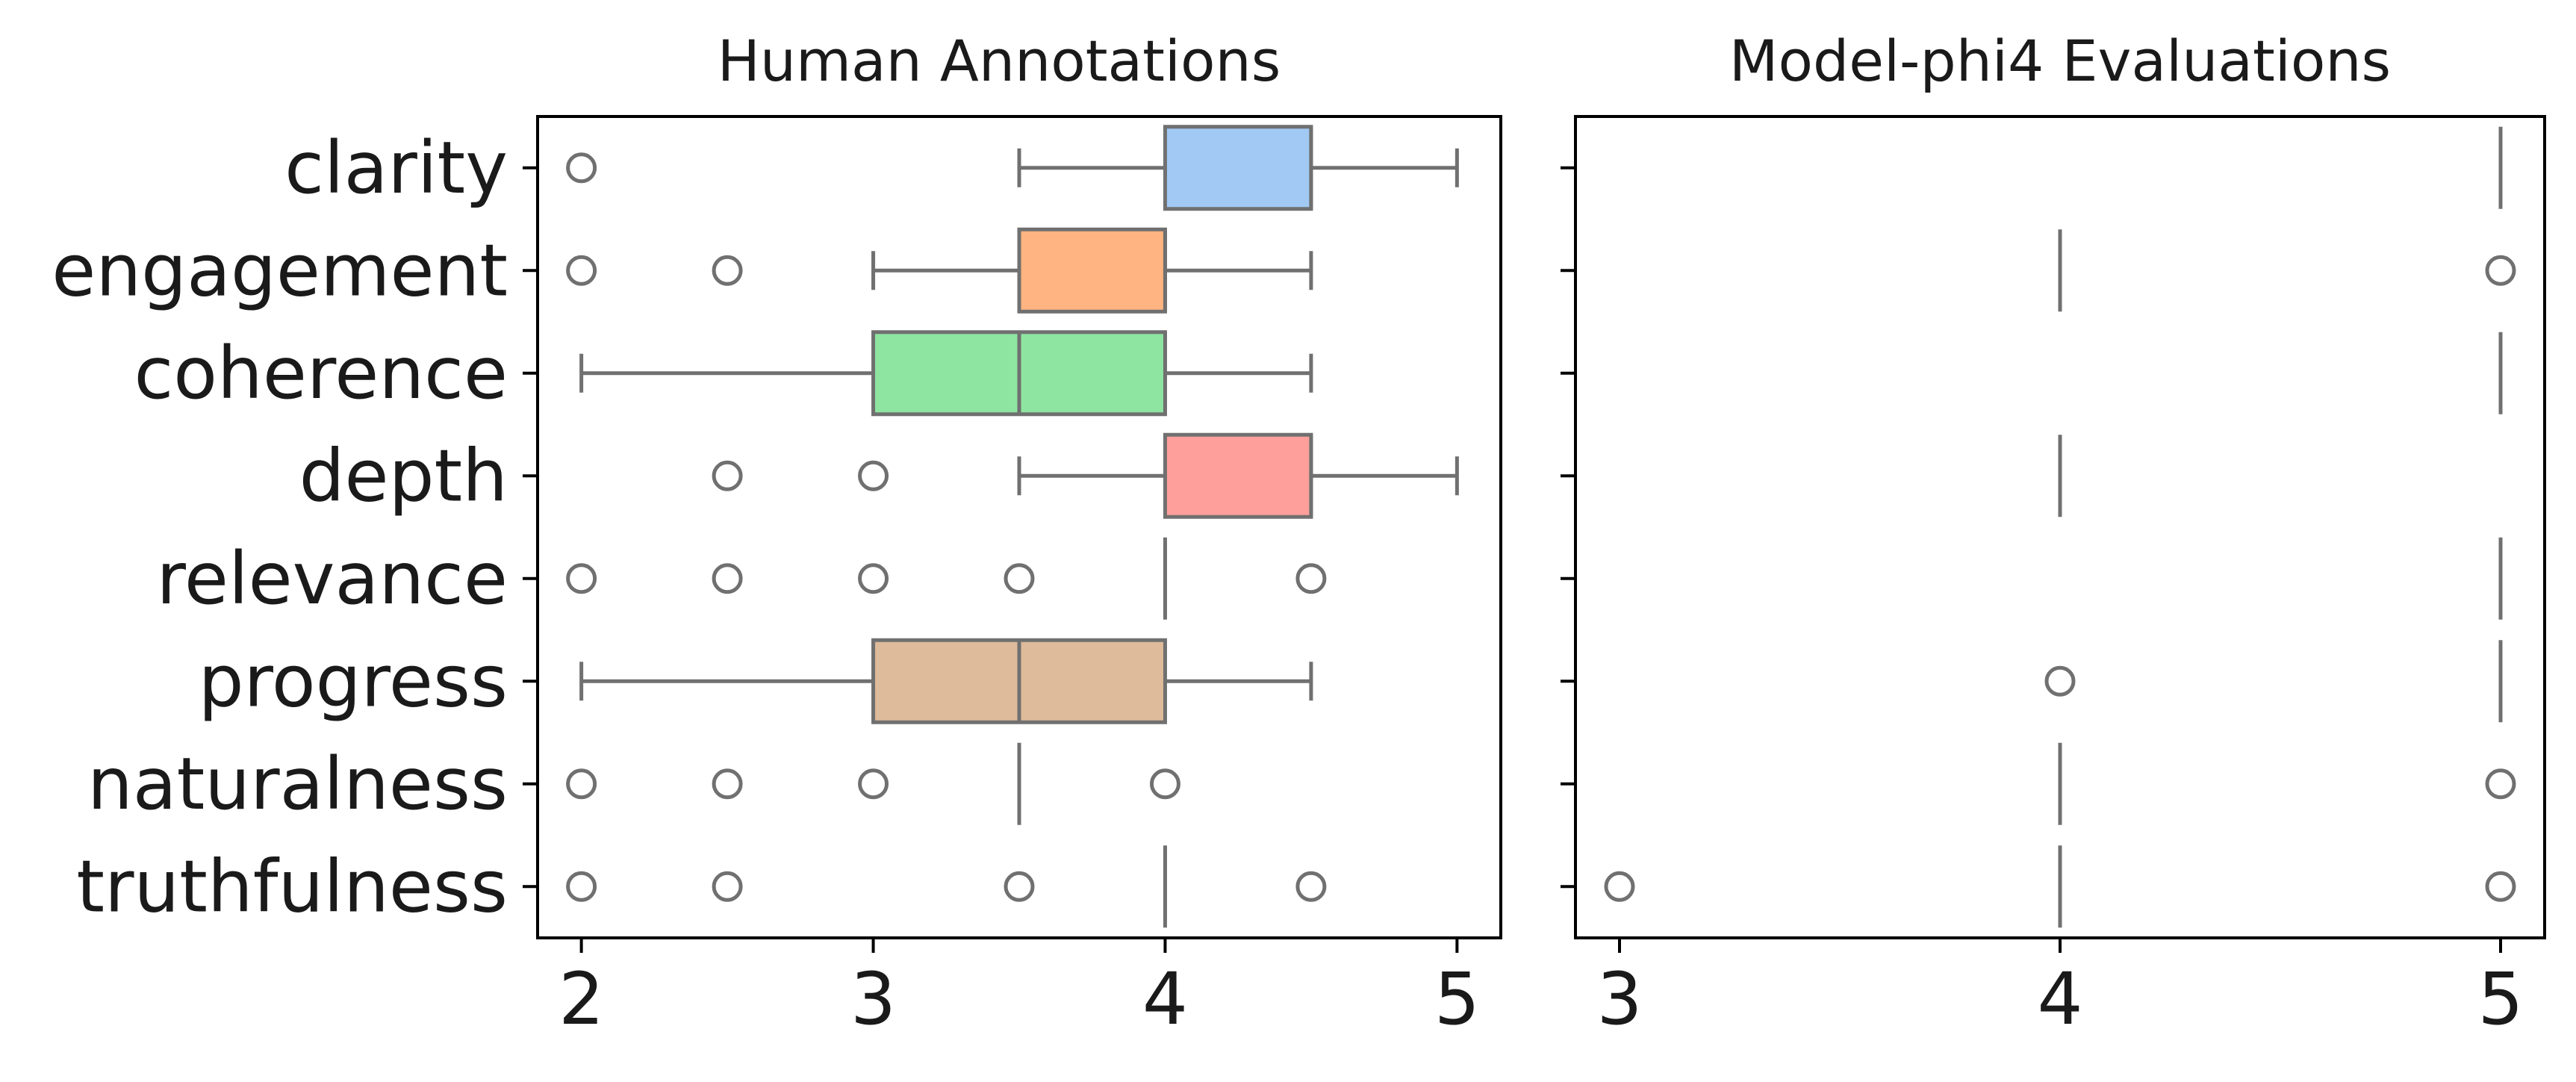  I want to click on category-label-truthfulness: truthfulness, so click(292, 886).